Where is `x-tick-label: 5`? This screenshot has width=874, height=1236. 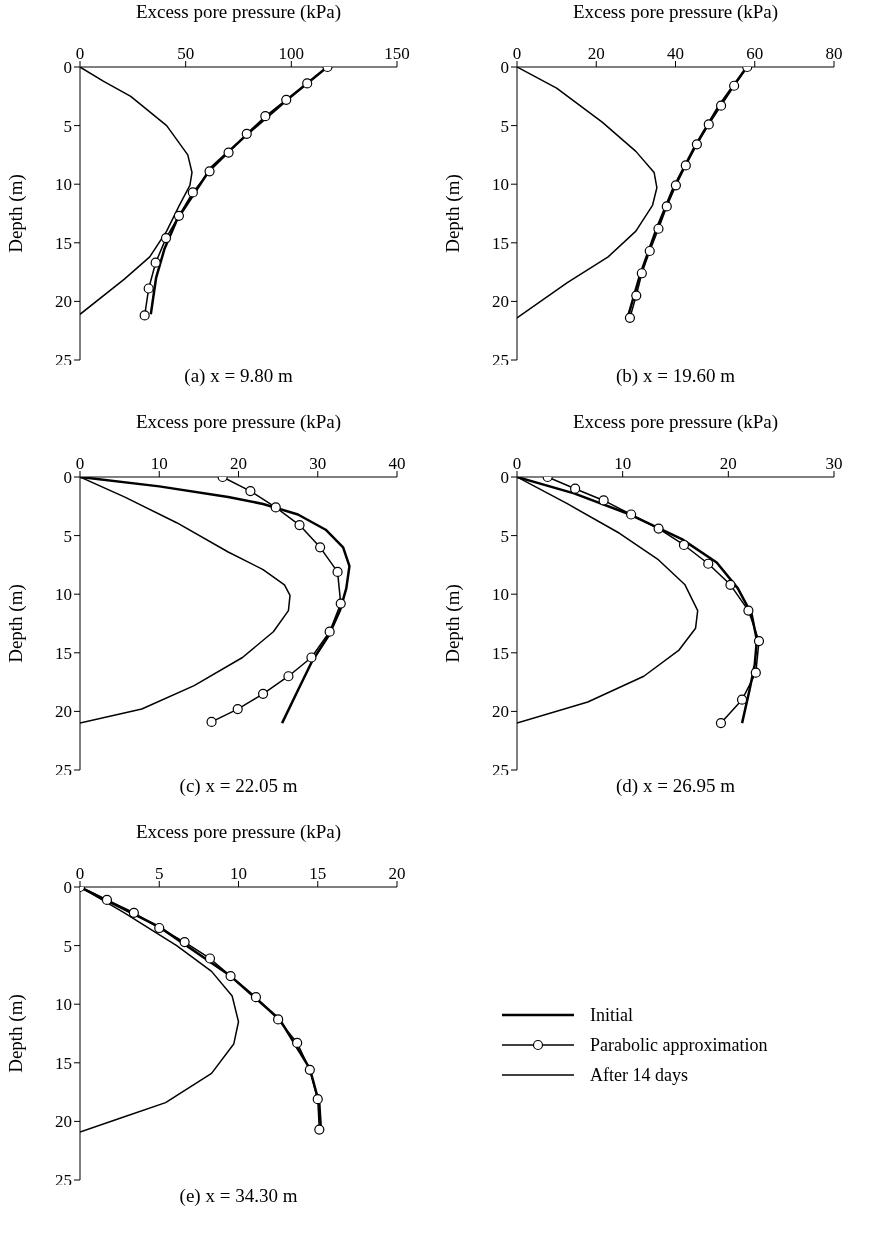 x-tick-label: 5 is located at coordinates (159, 873).